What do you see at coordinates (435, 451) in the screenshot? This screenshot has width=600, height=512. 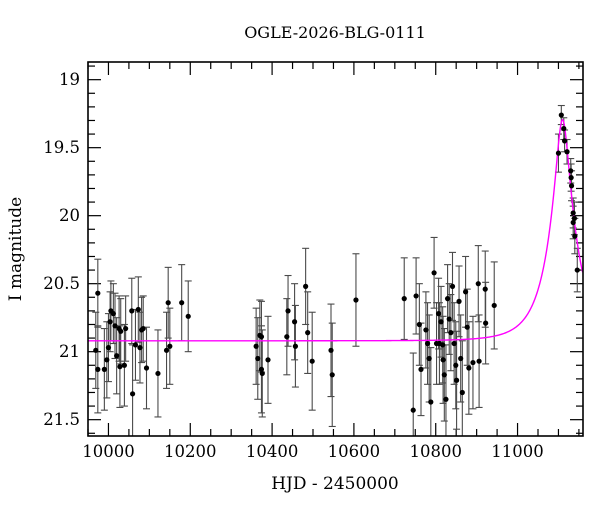 I see `x-tick-label: 10800` at bounding box center [435, 451].